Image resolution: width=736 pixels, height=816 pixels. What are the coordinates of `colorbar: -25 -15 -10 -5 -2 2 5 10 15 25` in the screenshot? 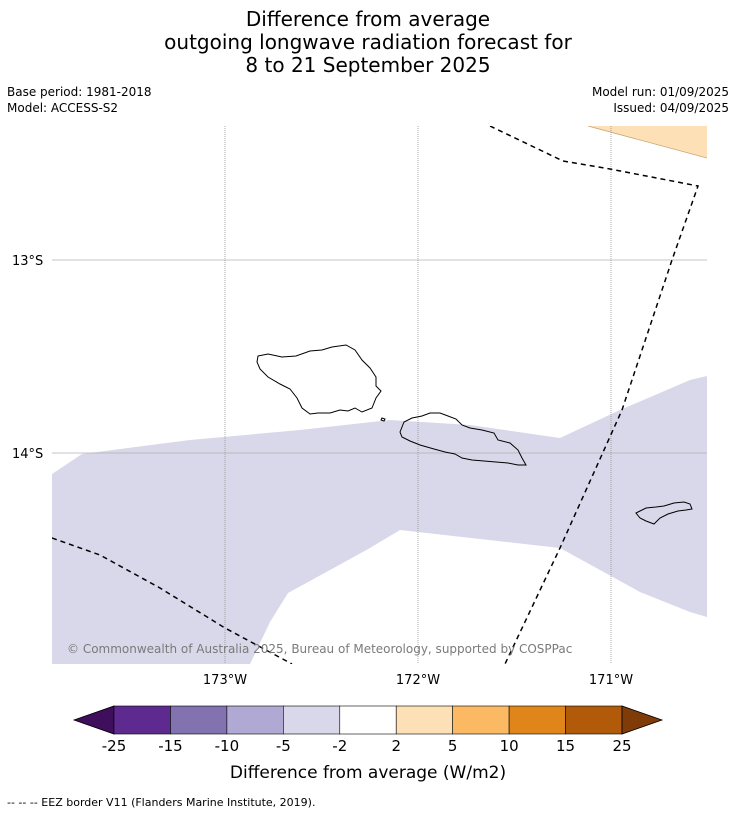 It's located at (368, 730).